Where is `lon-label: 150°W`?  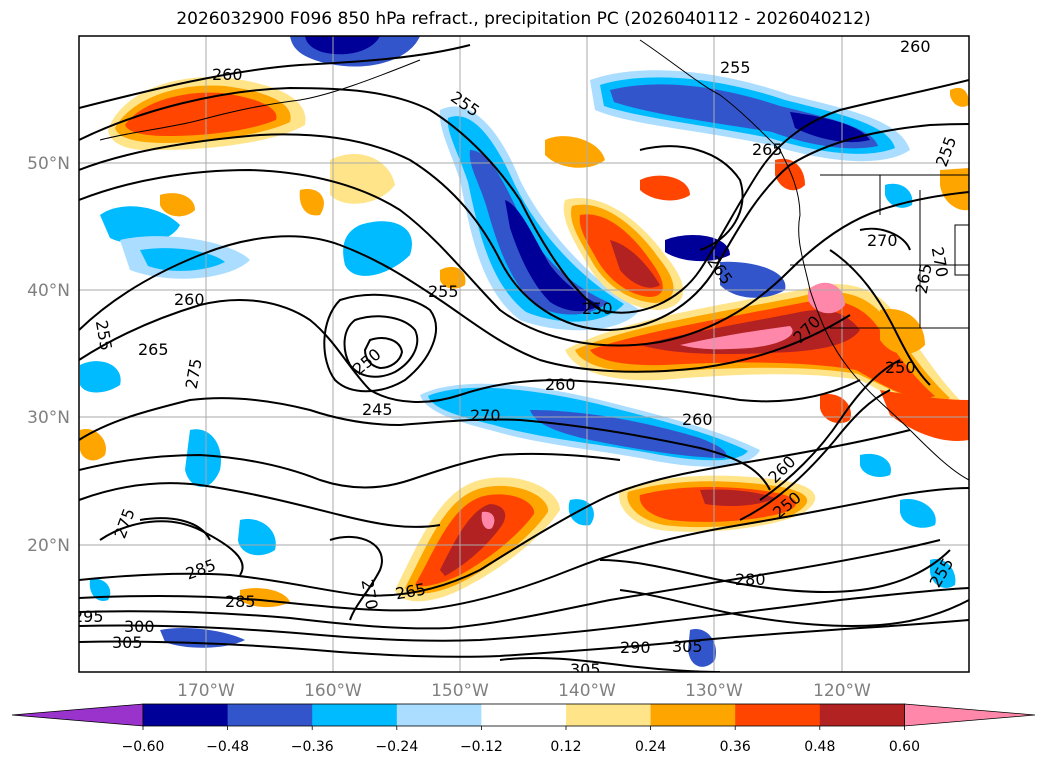
lon-label: 150°W is located at coordinates (460, 691).